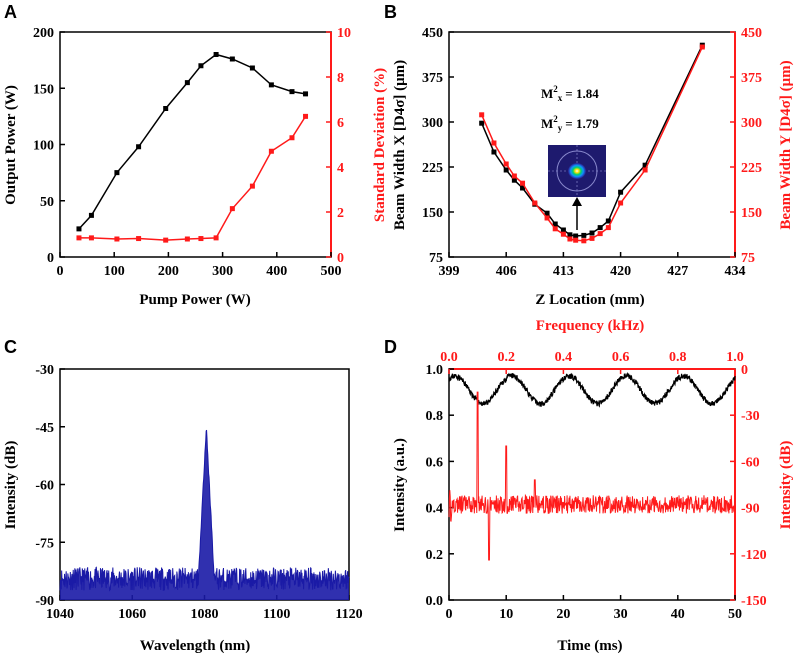  I want to click on beam-profile-inset, so click(577, 171).